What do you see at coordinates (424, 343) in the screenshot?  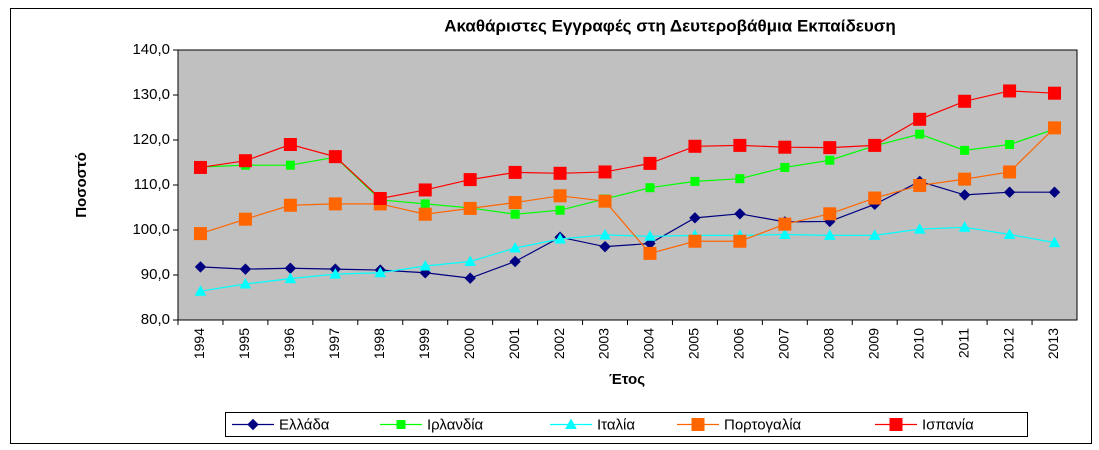 I see `x-tick-label: 1999` at bounding box center [424, 343].